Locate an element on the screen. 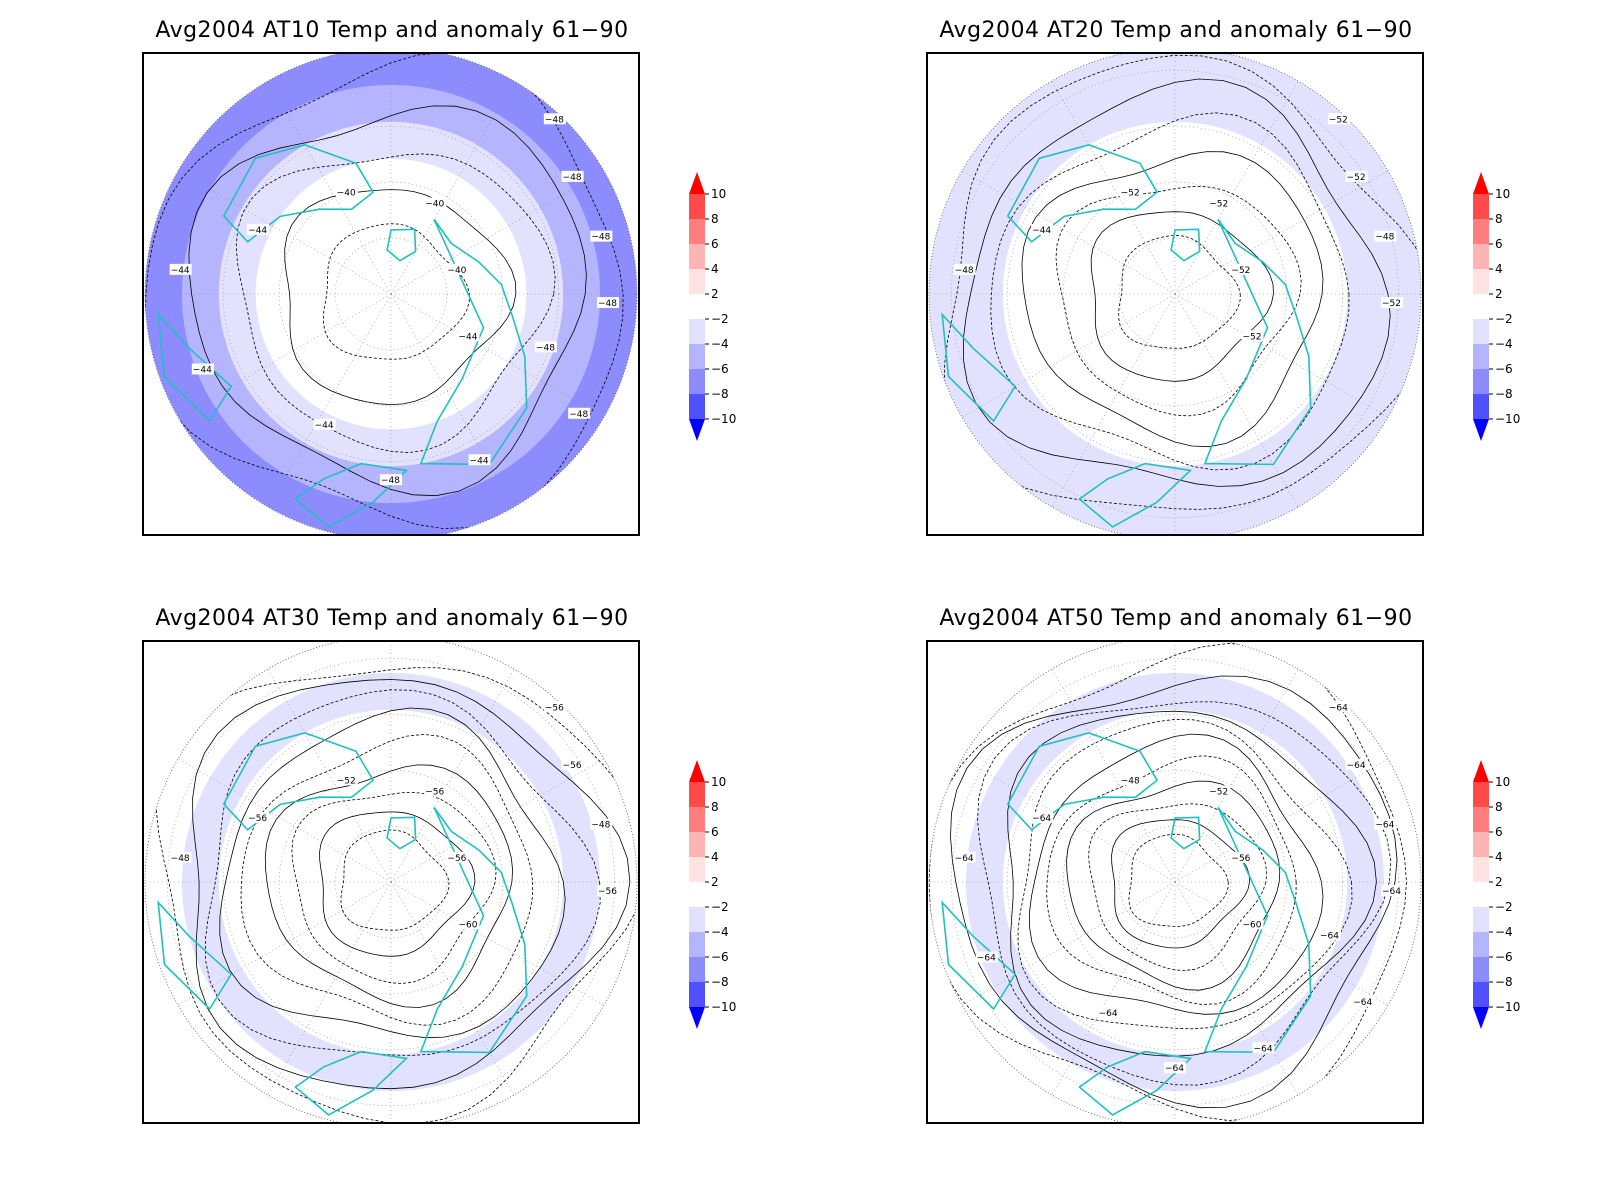  colorbar-tick-label: 10 is located at coordinates (718, 782).